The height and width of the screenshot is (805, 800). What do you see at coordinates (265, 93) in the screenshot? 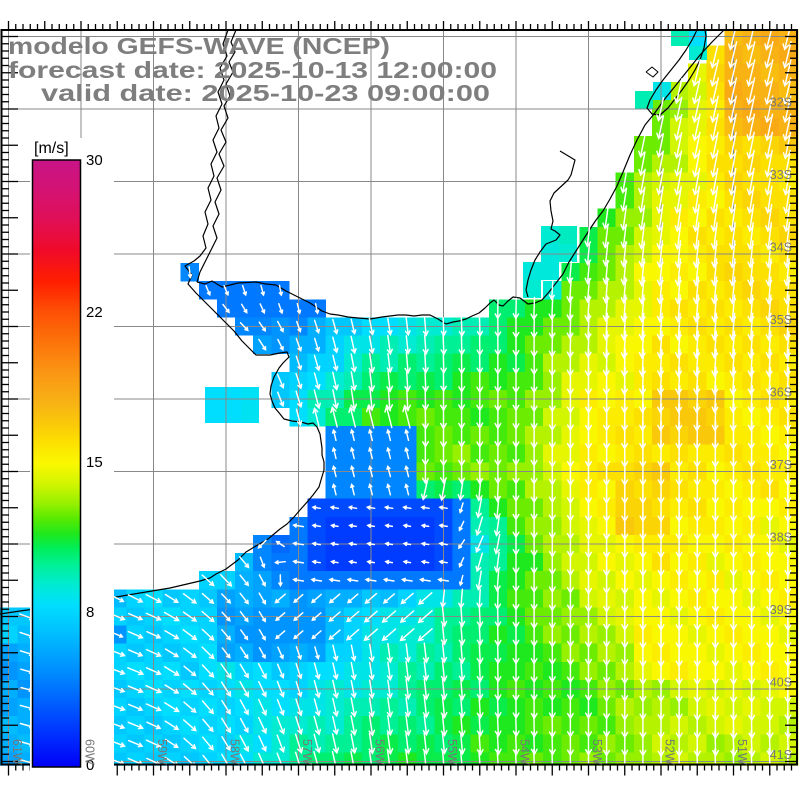
I see `svg-text:valid date: 2025-10-23 09:00:0: valid date: 2025-10-23 09:00:00` at bounding box center [265, 93].